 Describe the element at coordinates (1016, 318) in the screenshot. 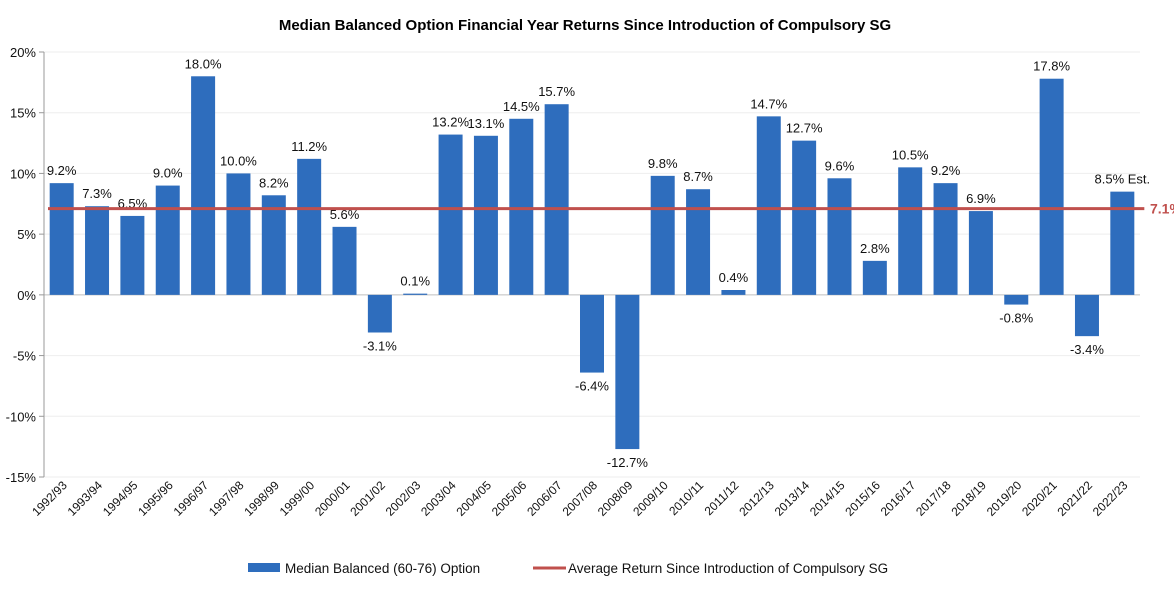

I see `data-label: -0.8%` at that location.